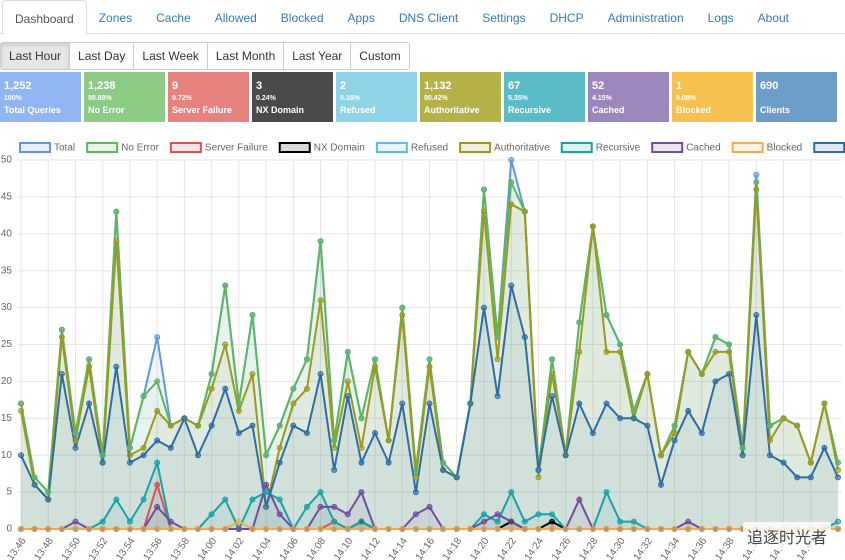 Image resolution: width=845 pixels, height=560 pixels. What do you see at coordinates (720, 18) in the screenshot?
I see `nav-tab: Logs` at bounding box center [720, 18].